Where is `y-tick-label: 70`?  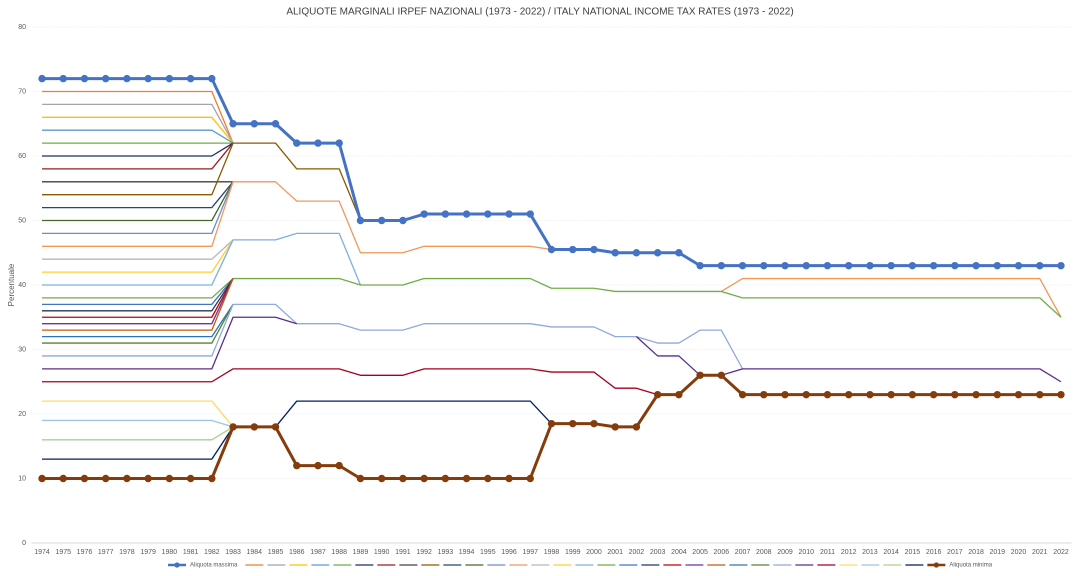 y-tick-label: 70 is located at coordinates (22, 91).